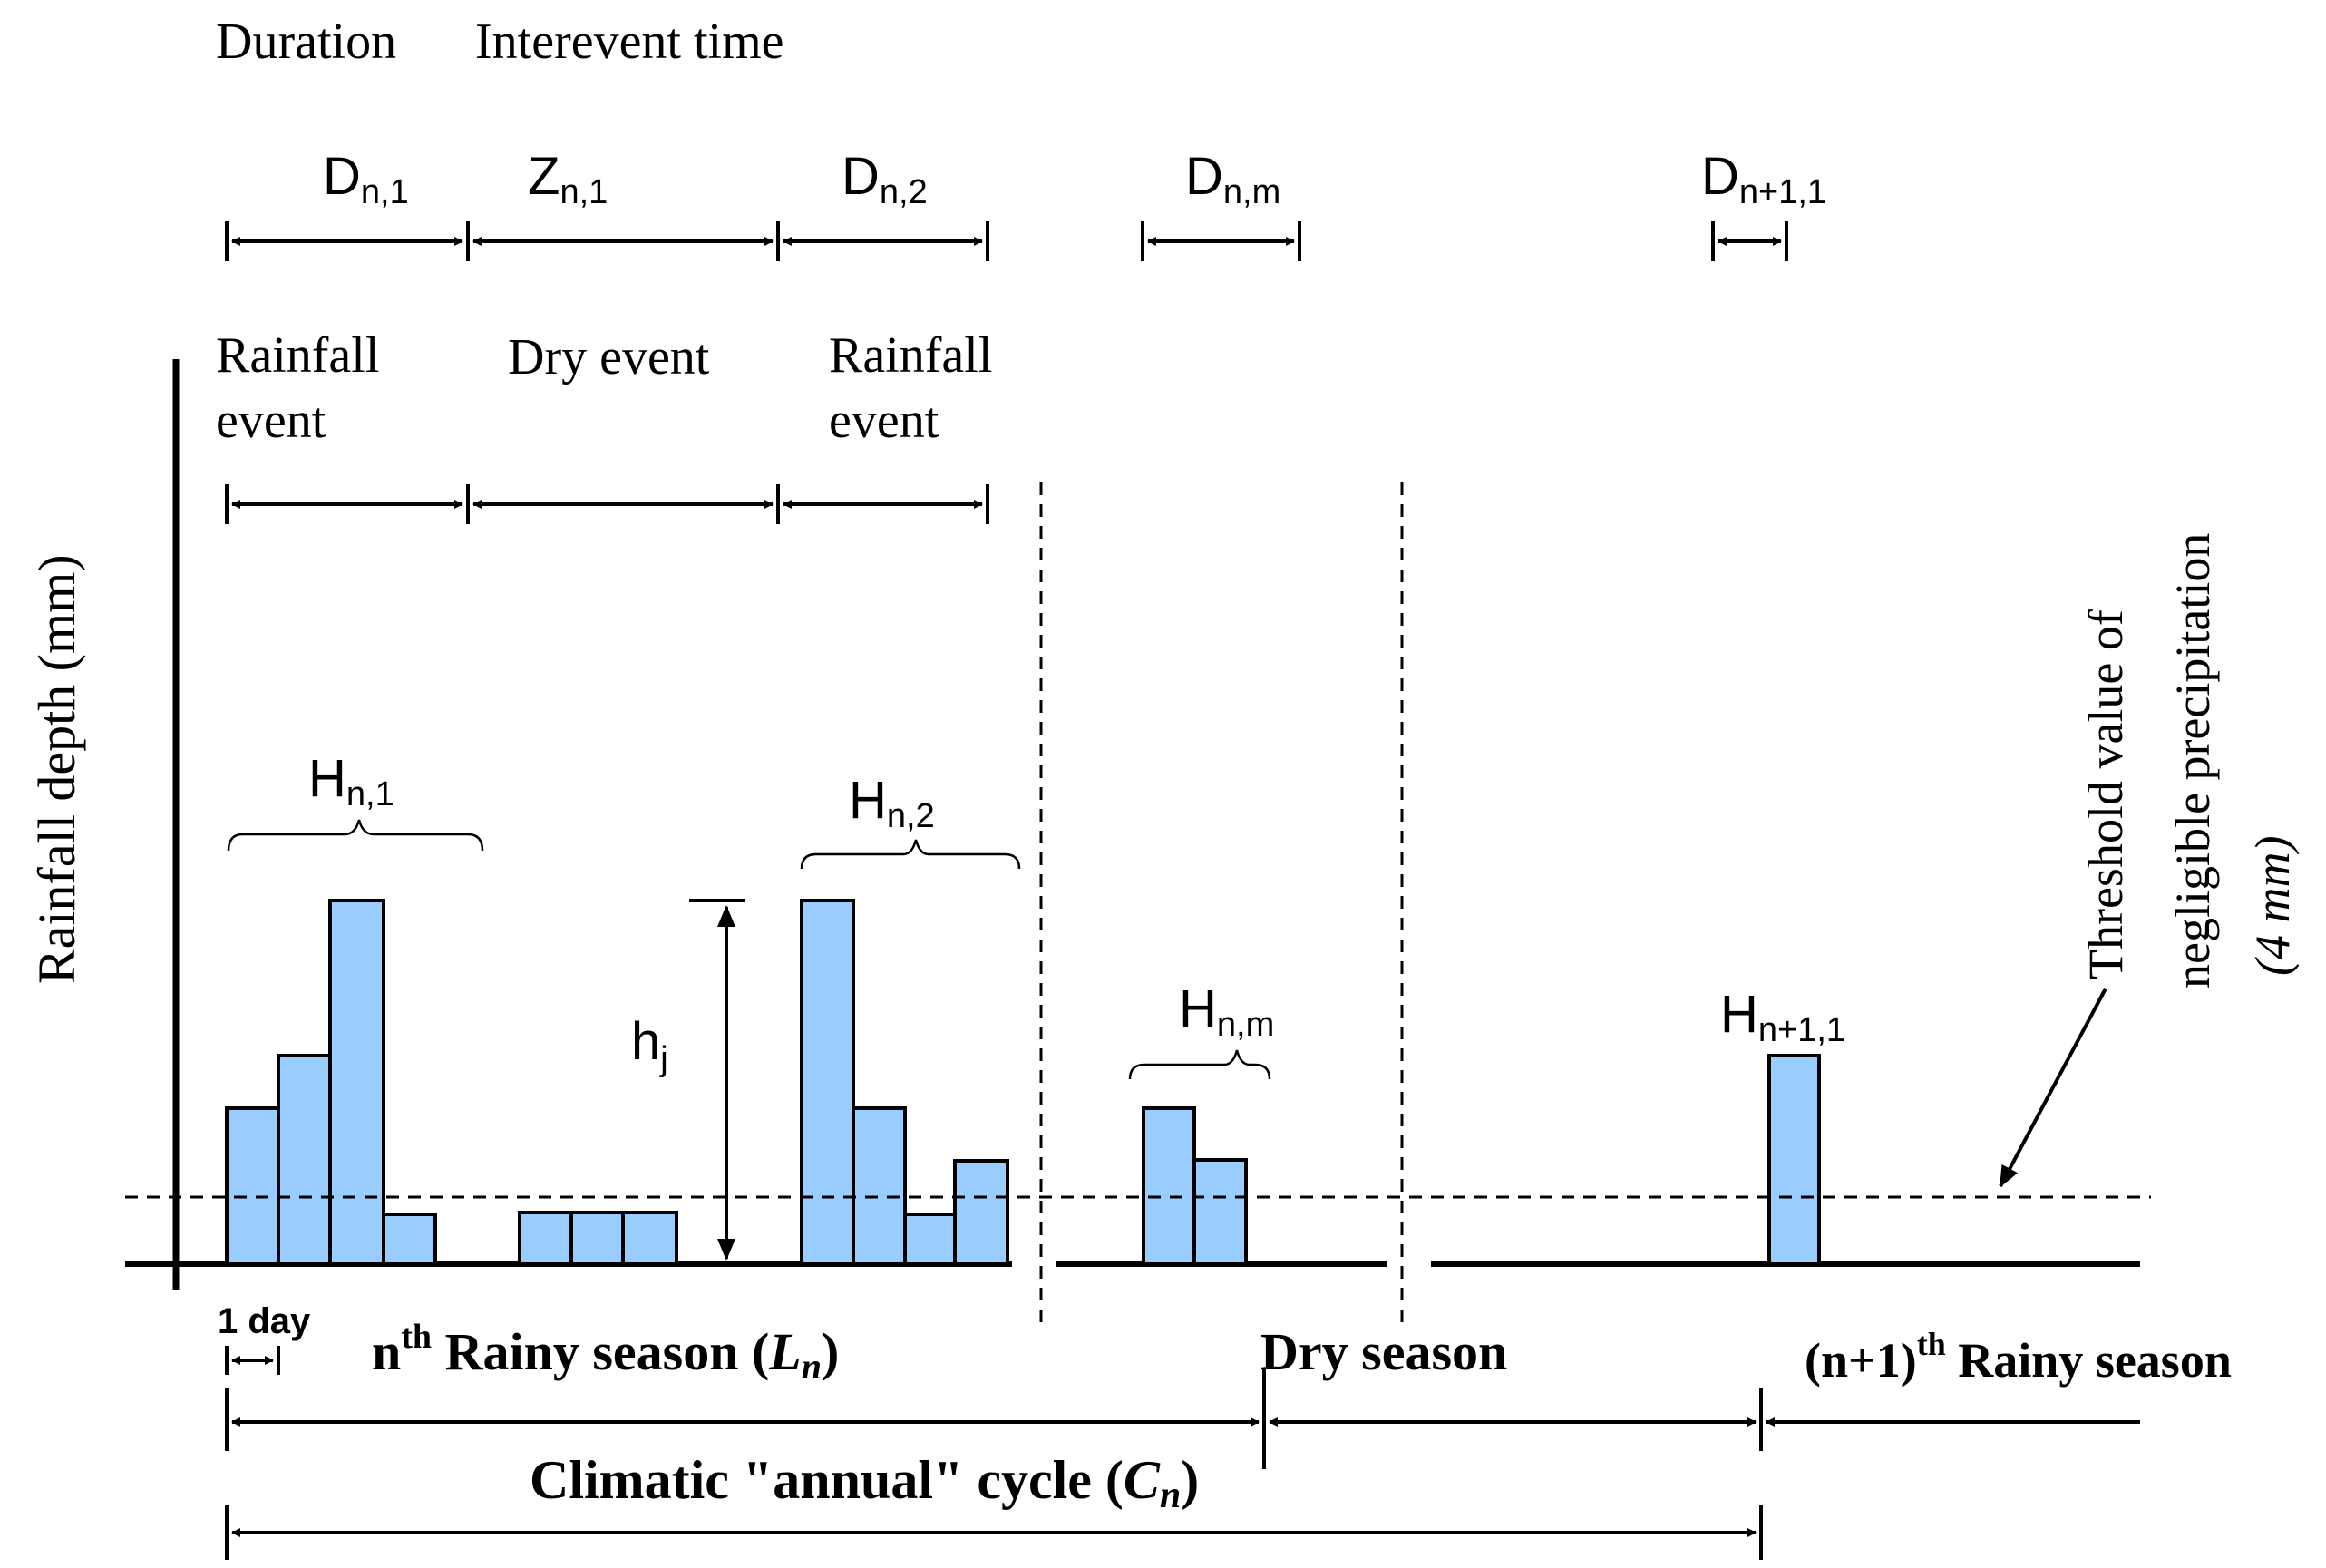  I want to click on threshold-label-line3: (4 mm), so click(2272, 906).